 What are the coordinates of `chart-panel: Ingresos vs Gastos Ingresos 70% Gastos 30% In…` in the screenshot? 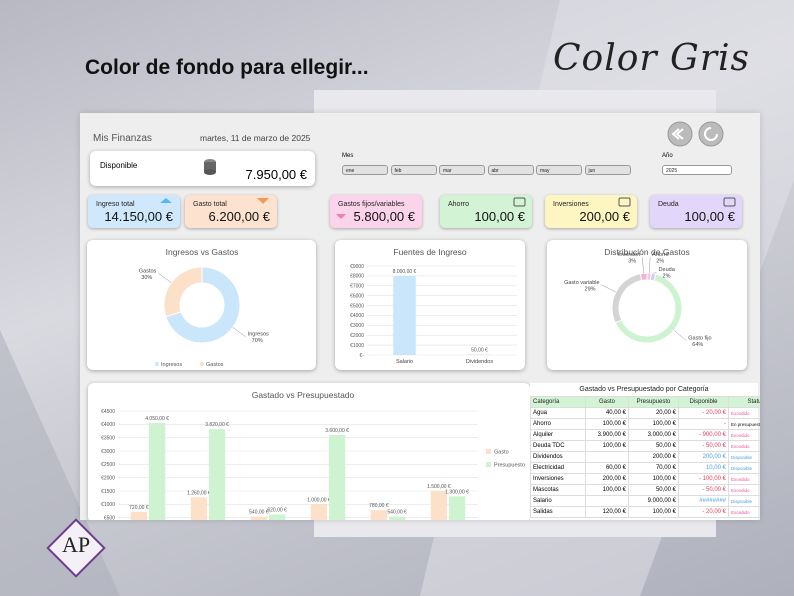 It's located at (201, 305).